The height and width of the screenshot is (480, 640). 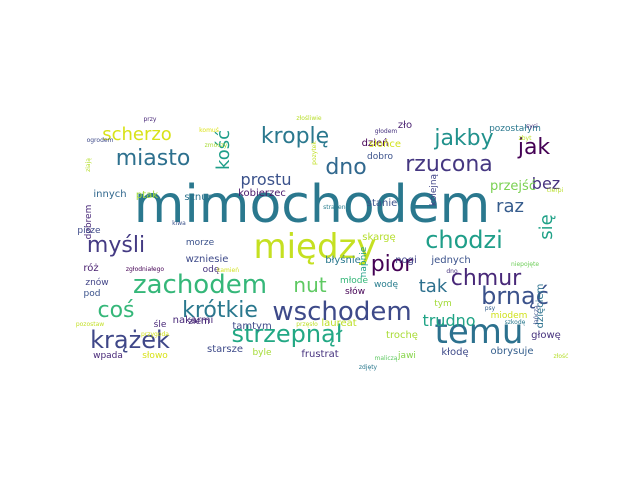 I want to click on cloud-word: dobro, so click(x=380, y=157).